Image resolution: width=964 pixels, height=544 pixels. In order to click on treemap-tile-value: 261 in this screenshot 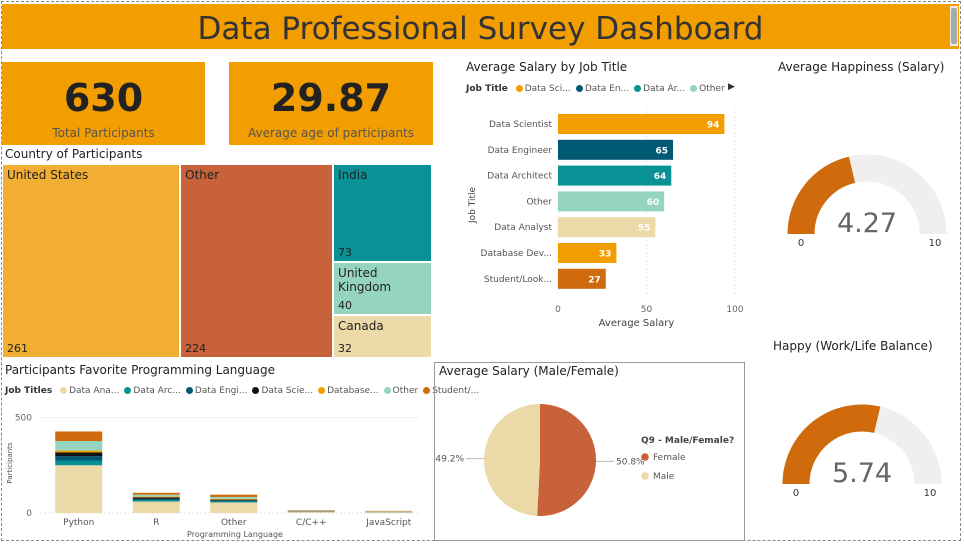, I will do `click(17, 348)`.